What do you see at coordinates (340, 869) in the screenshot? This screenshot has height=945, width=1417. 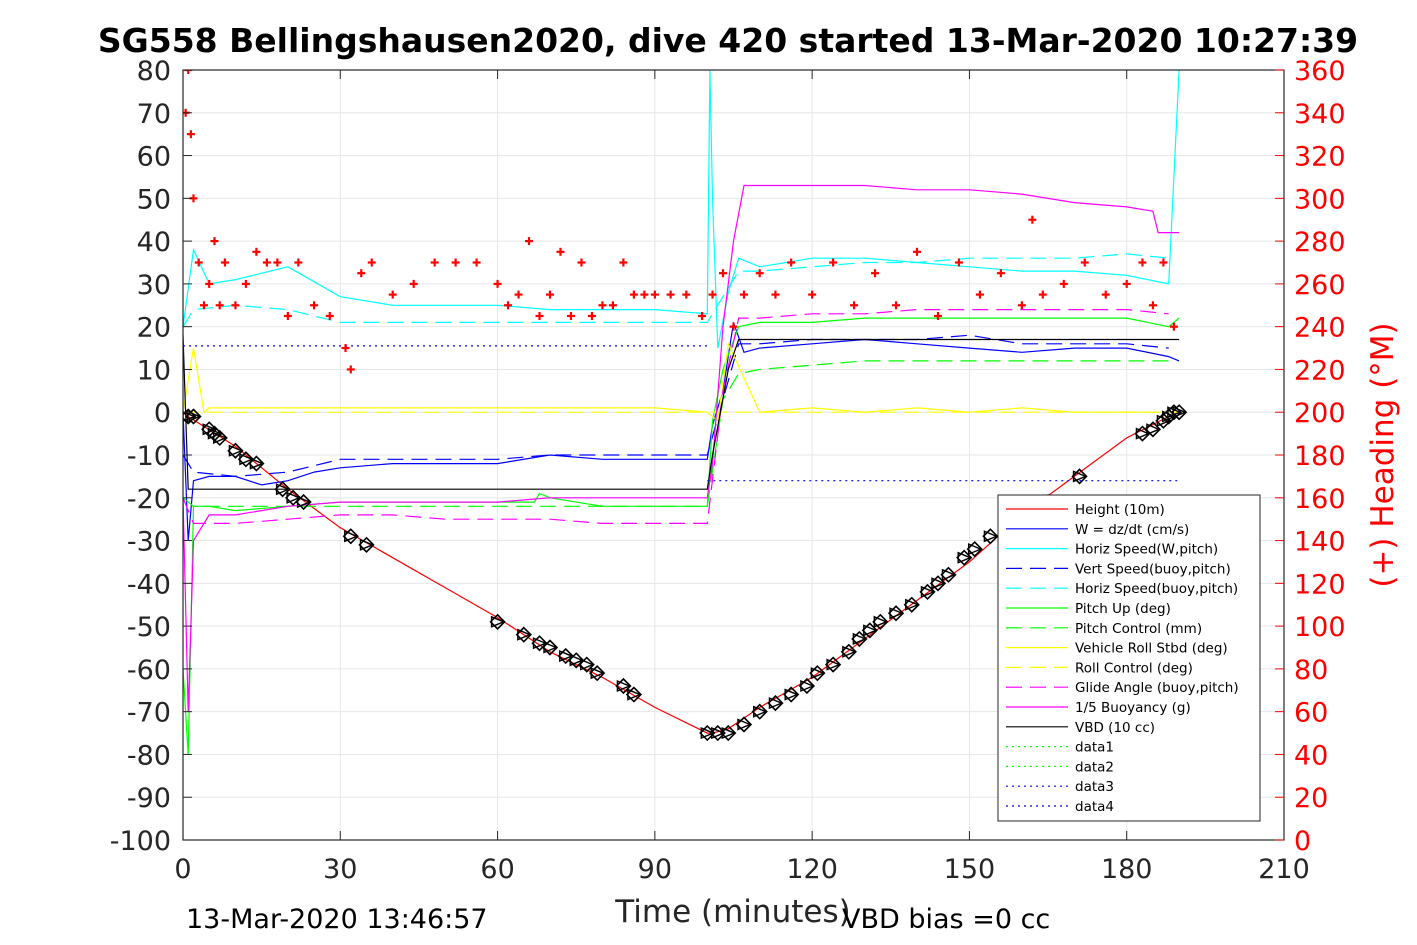 I see `x-tick-label: 30` at bounding box center [340, 869].